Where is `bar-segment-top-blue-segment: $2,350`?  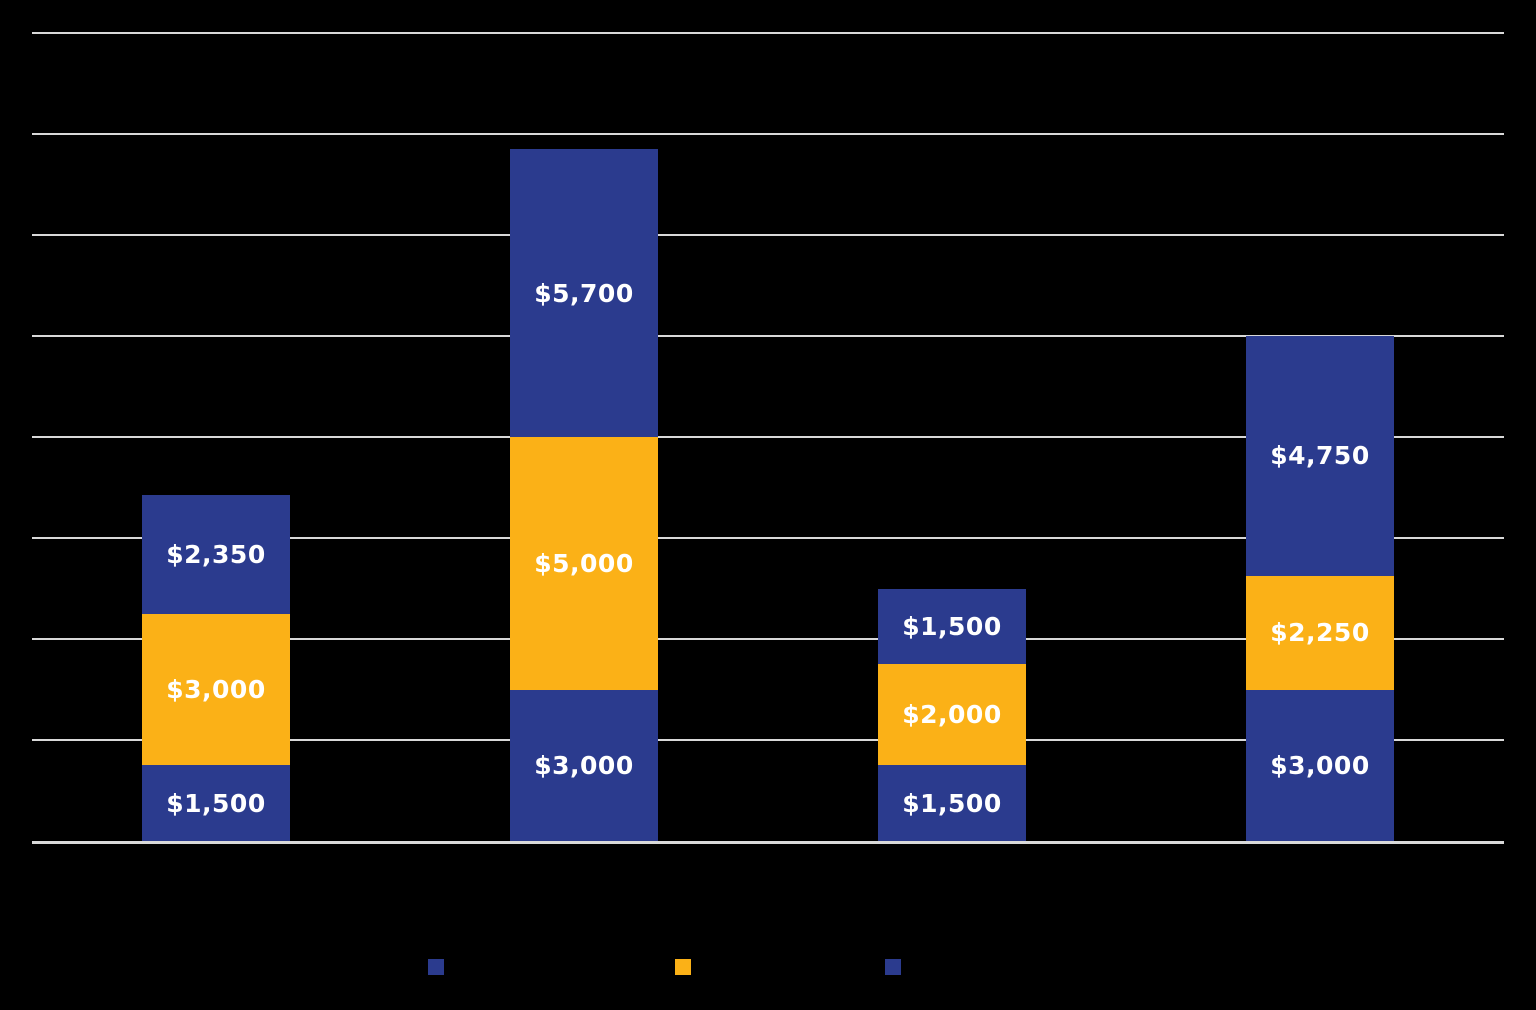 bar-segment-top-blue-segment: $2,350 is located at coordinates (216, 554).